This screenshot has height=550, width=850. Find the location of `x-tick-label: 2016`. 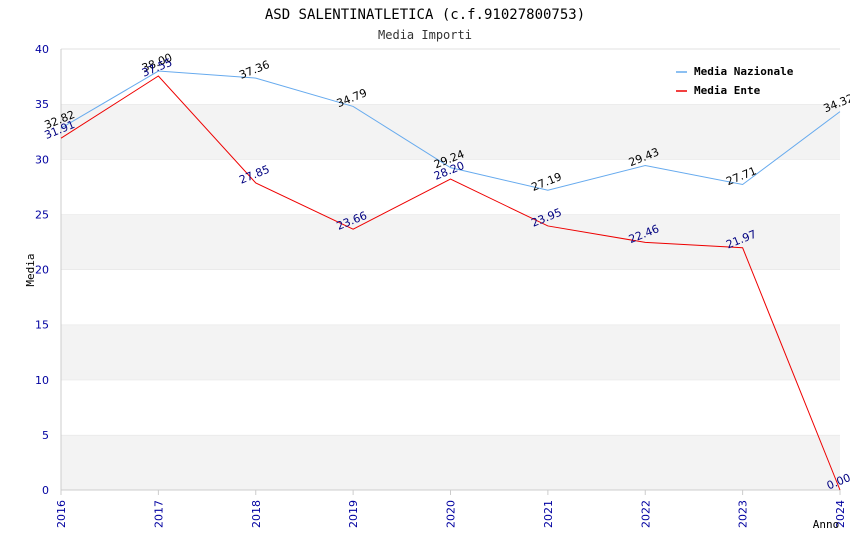

x-tick-label: 2016 is located at coordinates (61, 514).